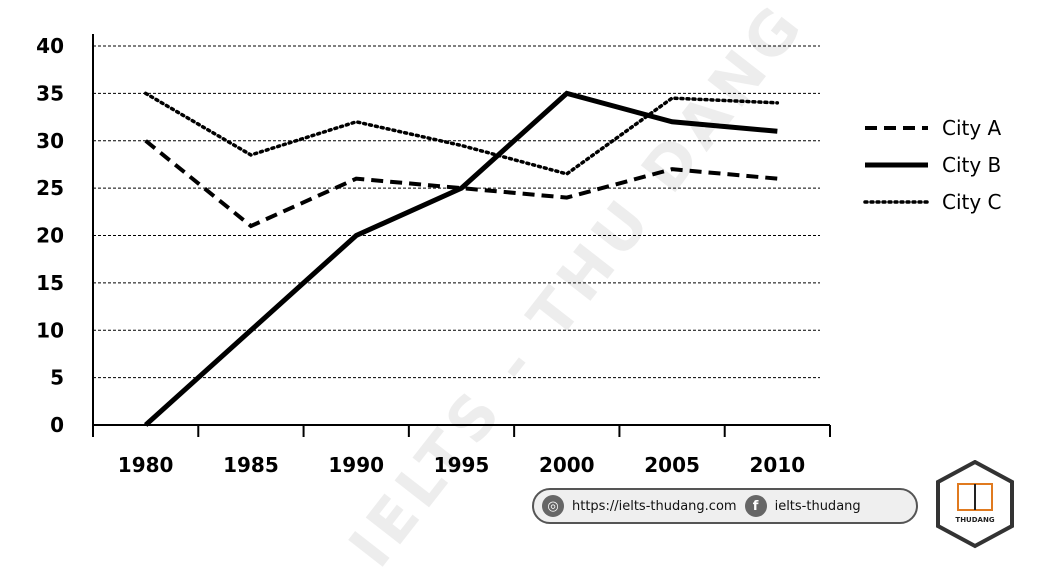 The height and width of the screenshot is (580, 1056). Describe the element at coordinates (972, 202) in the screenshot. I see `legend-label: City C` at that location.